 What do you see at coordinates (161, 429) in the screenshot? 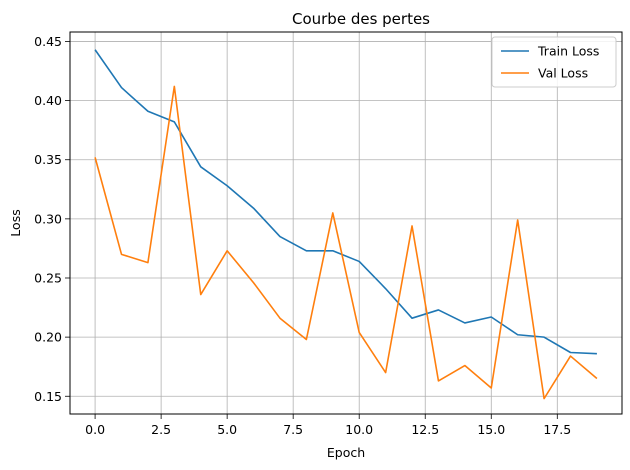
I see `x-tick-label: 2.5` at bounding box center [161, 429].